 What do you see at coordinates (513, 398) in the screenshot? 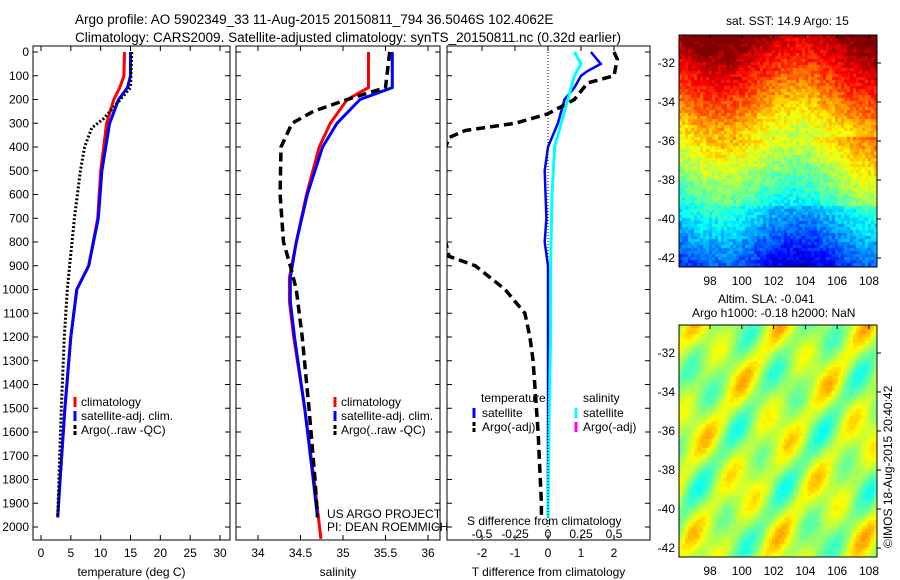
I see `legend-title-temperature: temperature` at bounding box center [513, 398].